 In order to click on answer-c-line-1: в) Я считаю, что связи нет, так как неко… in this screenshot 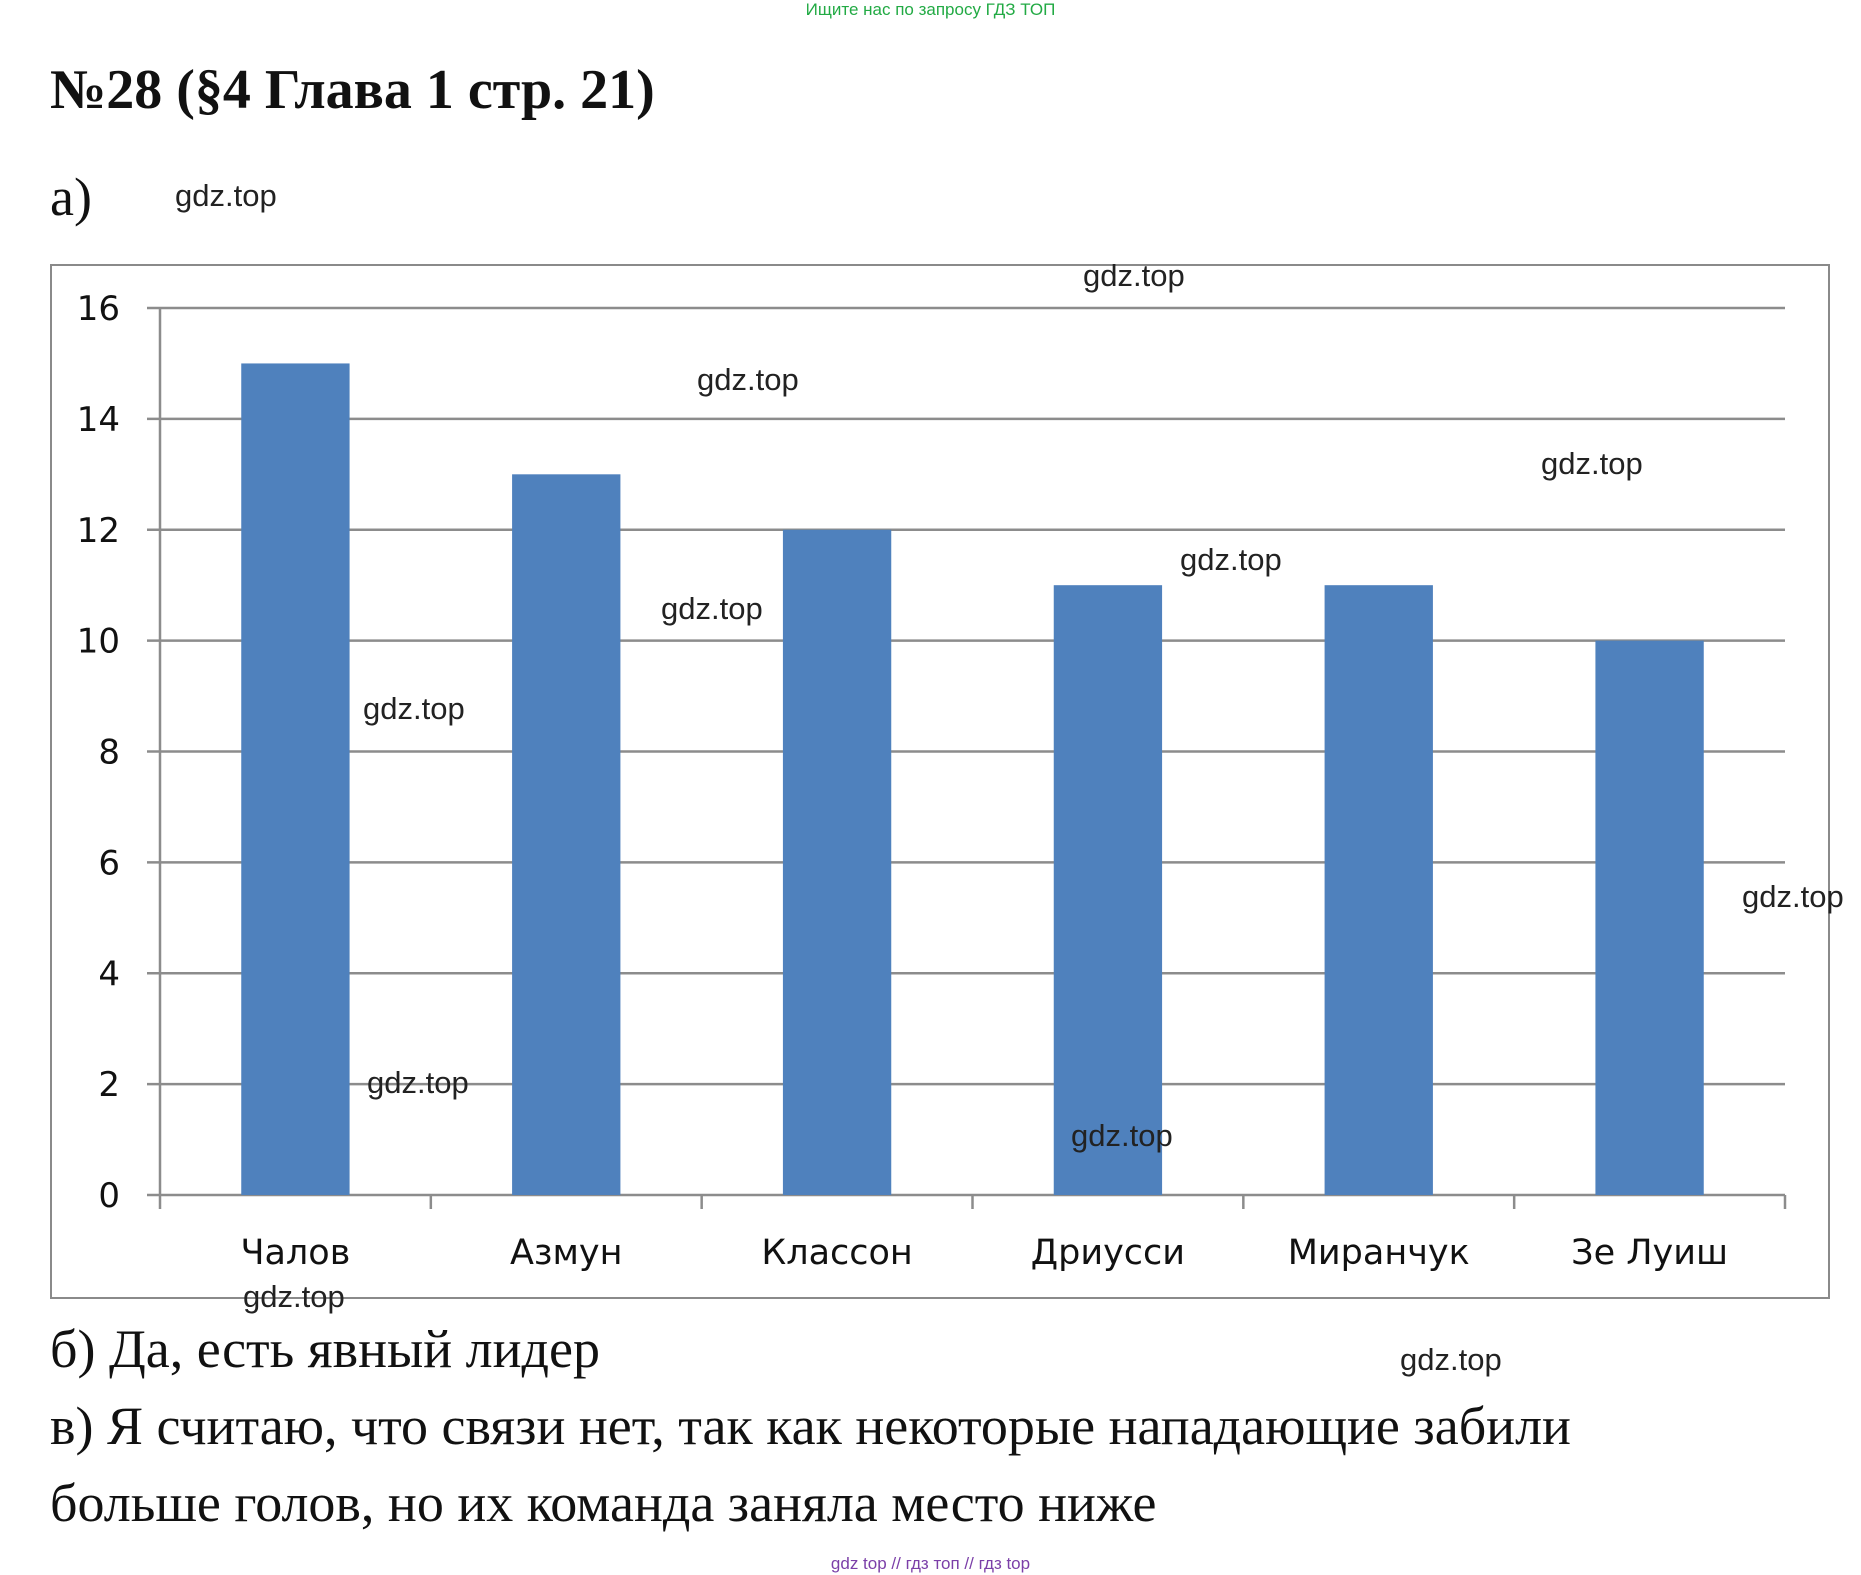, I will do `click(810, 1426)`.